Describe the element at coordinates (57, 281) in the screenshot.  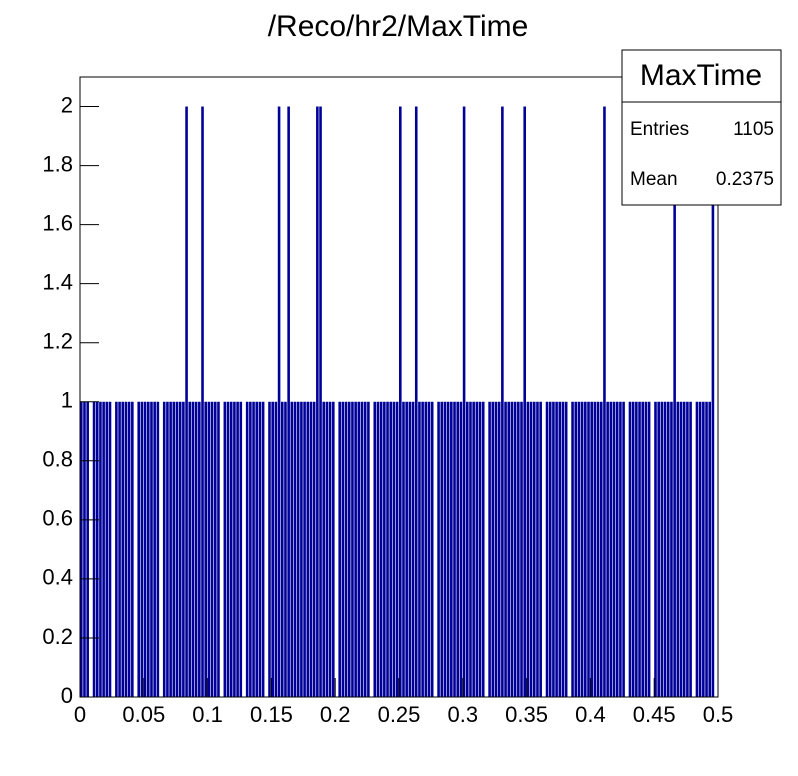
I see `y-tick-label: 1.4` at that location.